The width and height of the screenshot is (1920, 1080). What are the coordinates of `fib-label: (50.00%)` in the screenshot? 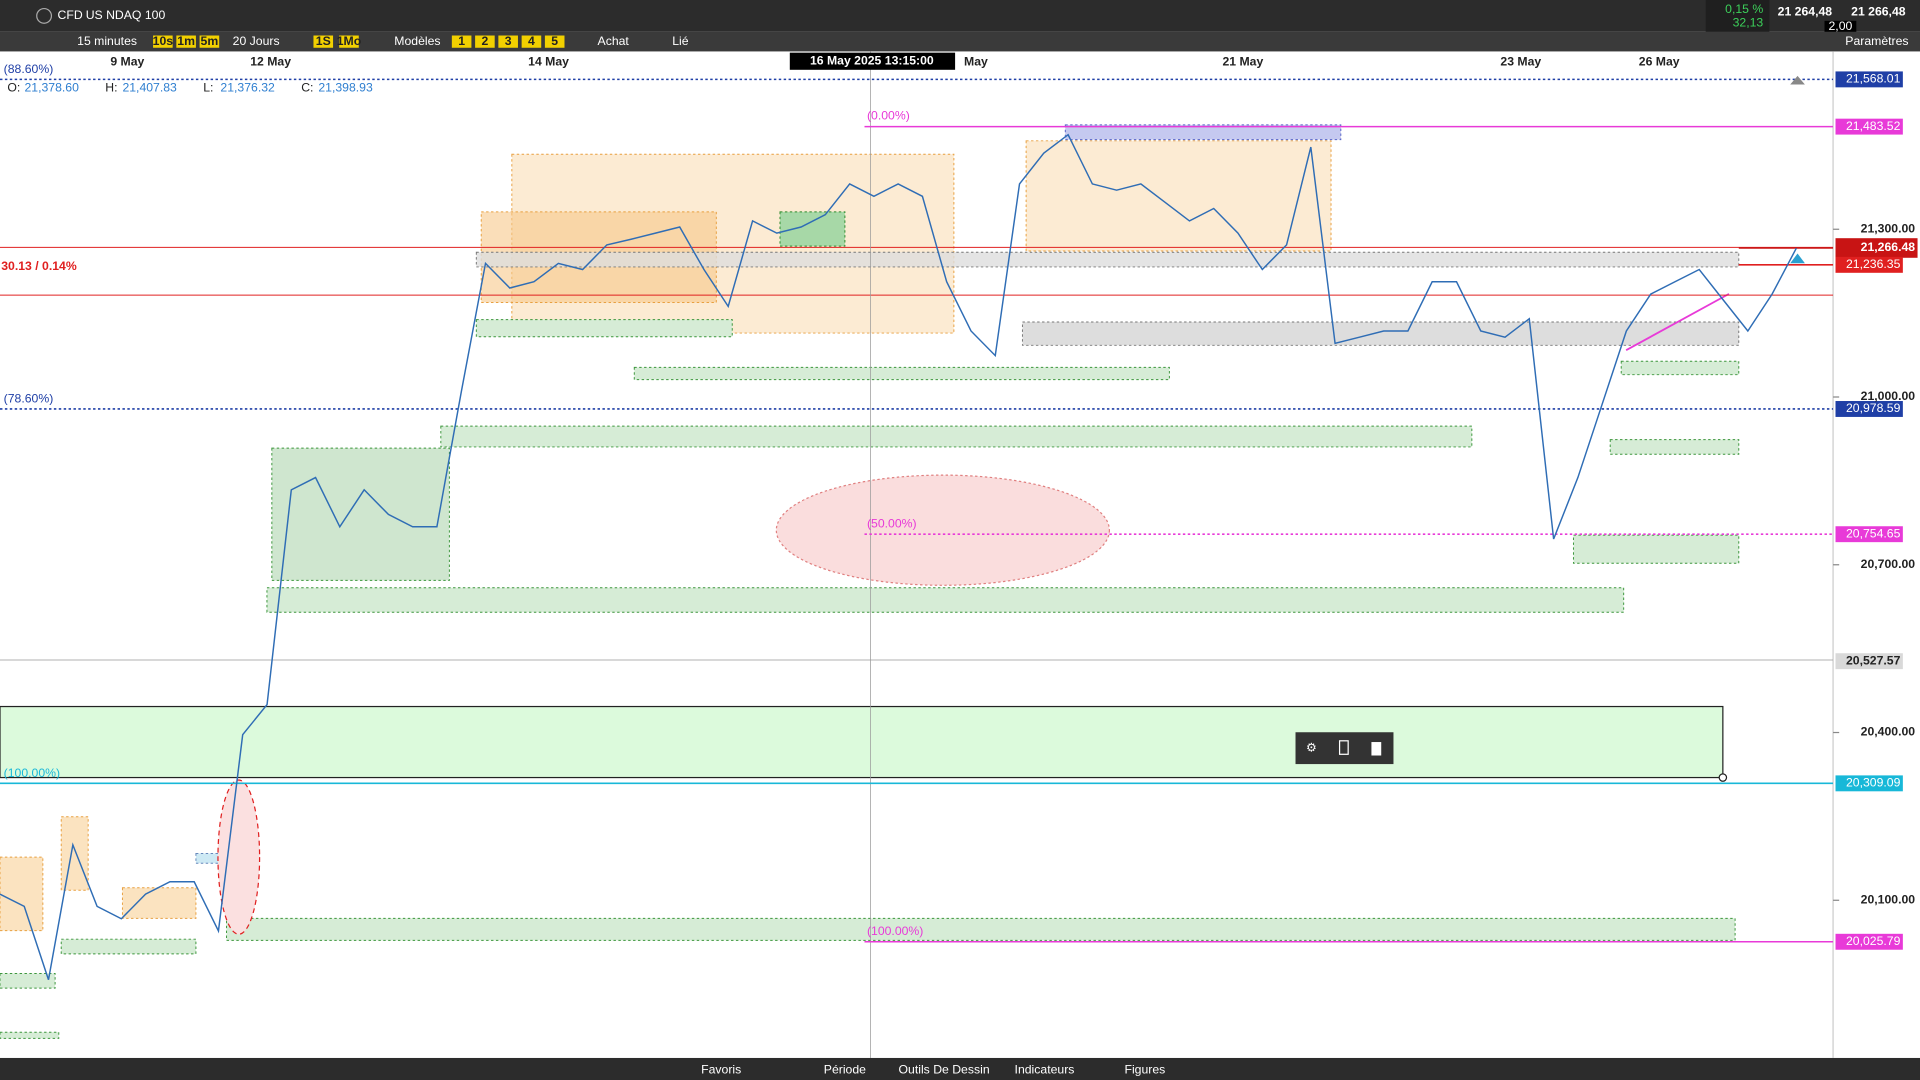 It's located at (892, 523).